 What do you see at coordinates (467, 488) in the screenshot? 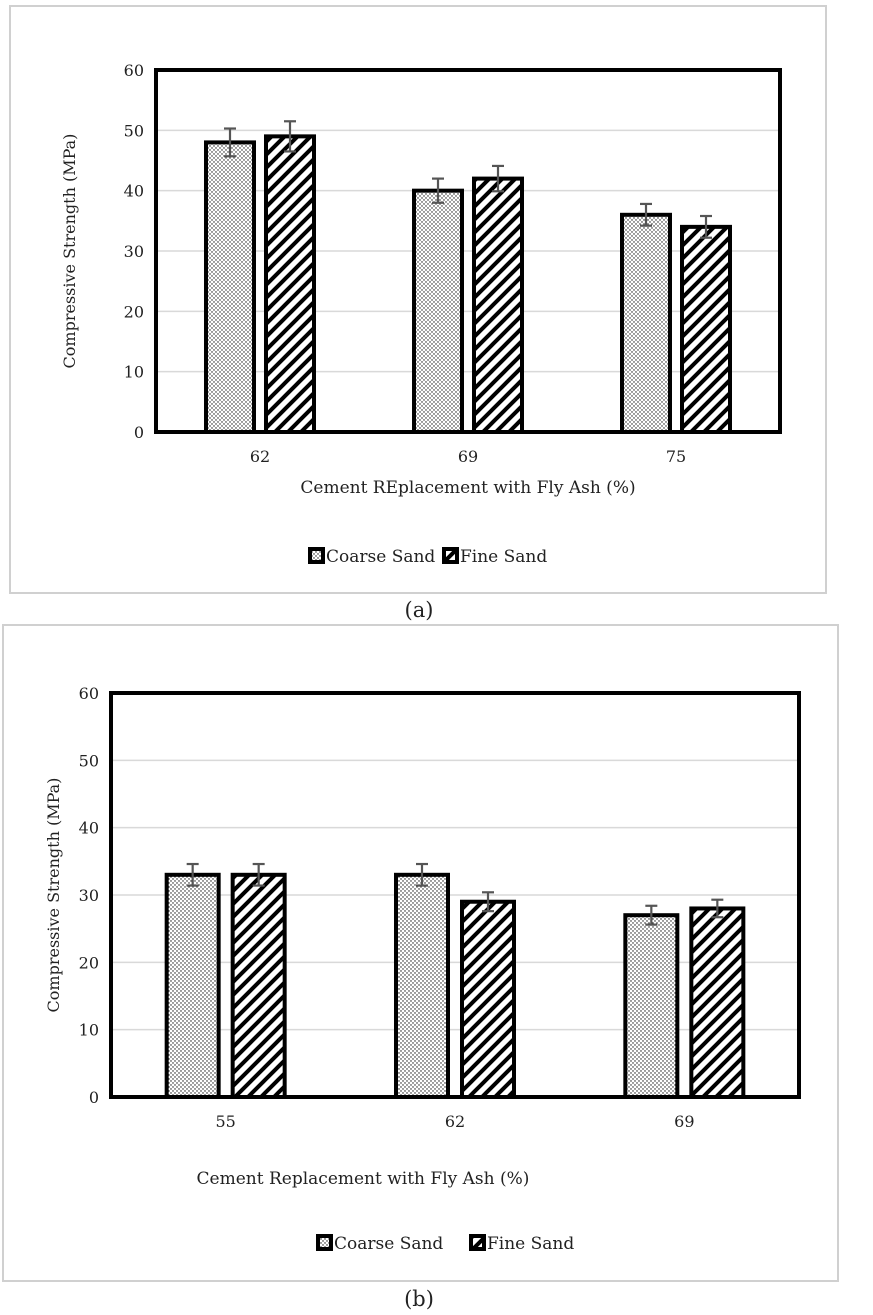
I see `x-axis-title: Cement REplacement with Fly Ash (%)` at bounding box center [467, 488].